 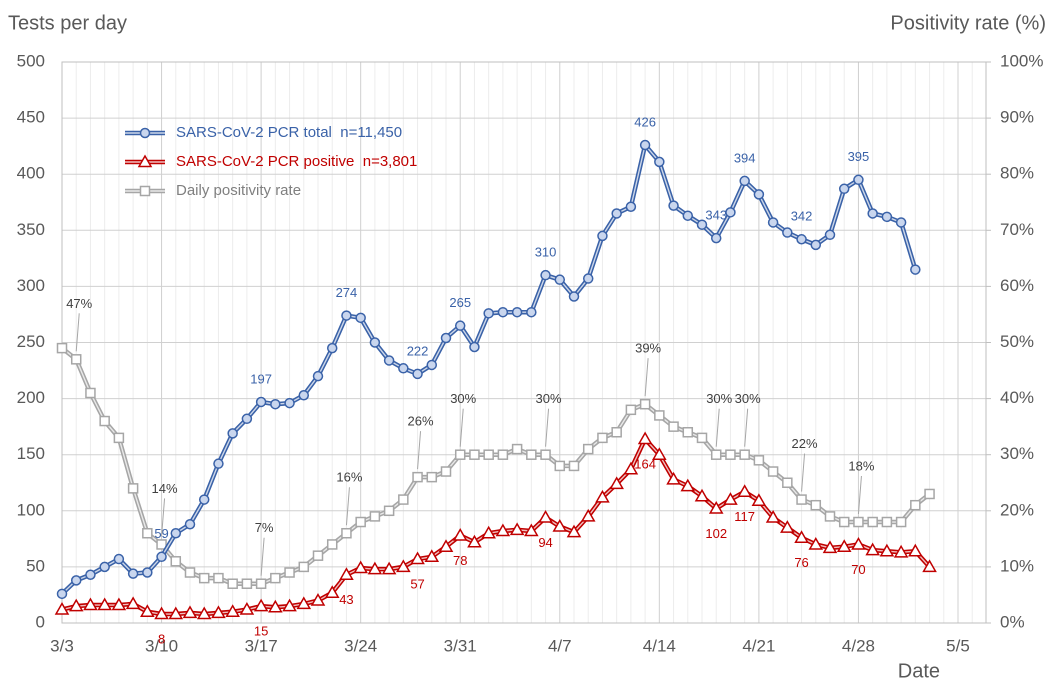 What do you see at coordinates (716, 215) in the screenshot?
I see `data-label: 343` at bounding box center [716, 215].